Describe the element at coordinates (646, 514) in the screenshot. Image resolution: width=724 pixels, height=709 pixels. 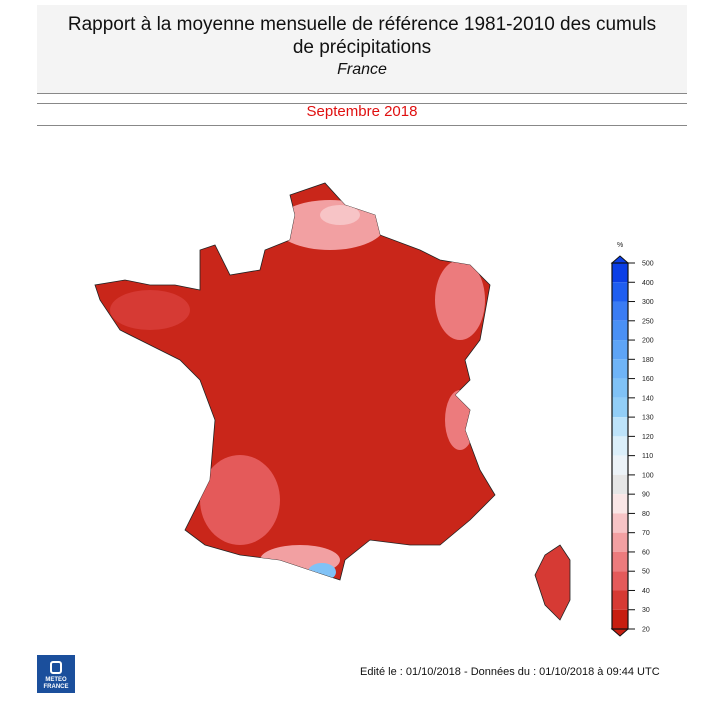
I see `legend-tick-label: 80` at that location.